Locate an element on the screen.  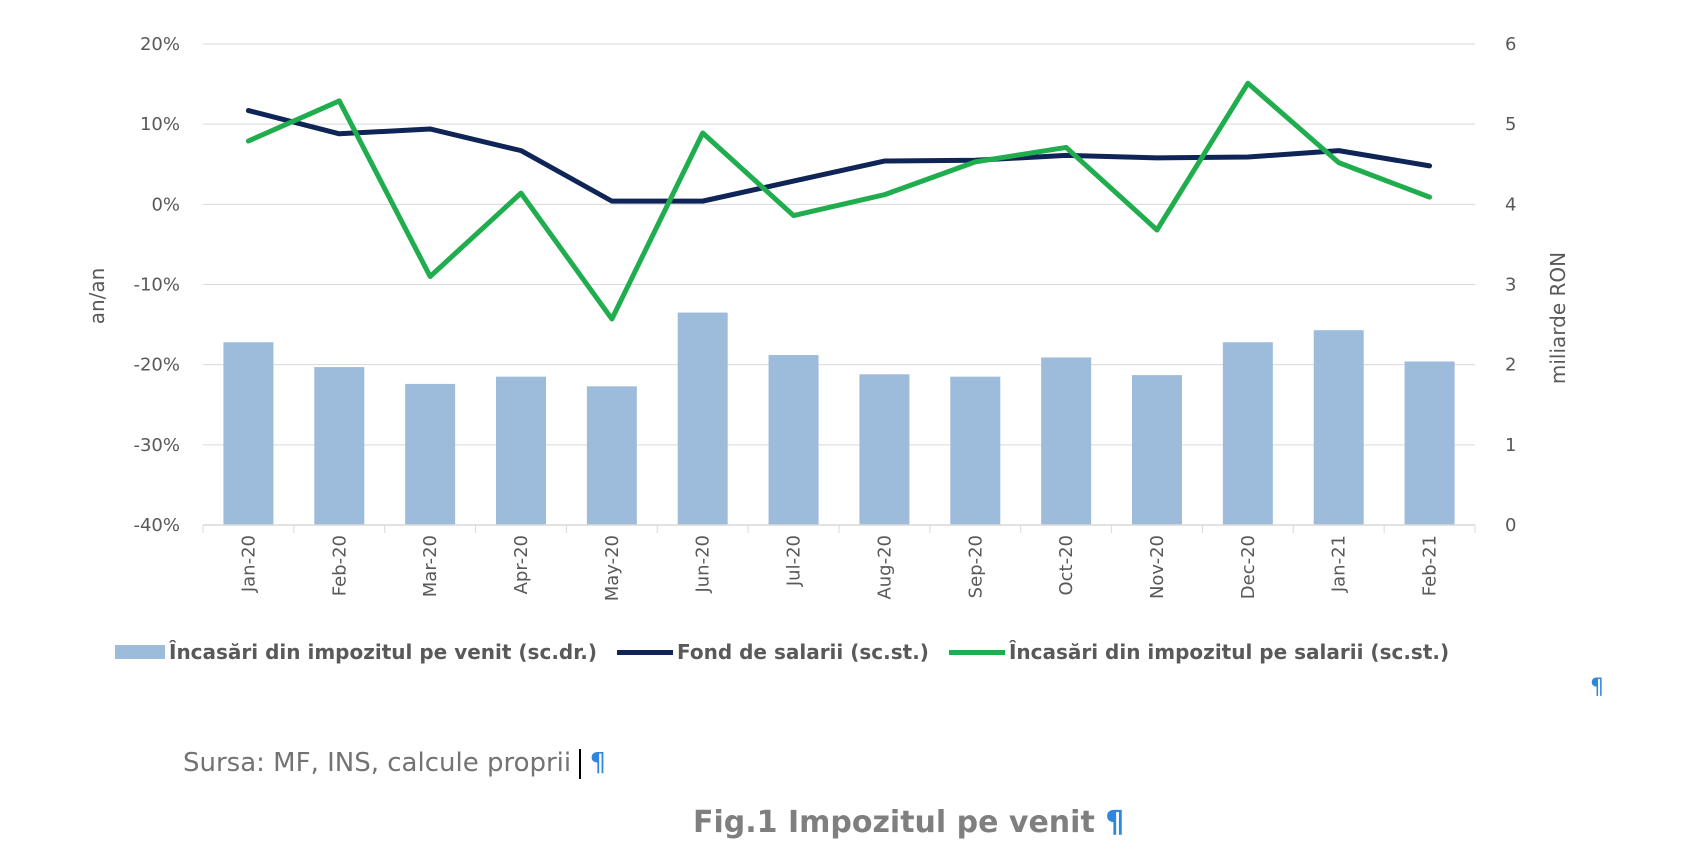
y-left-tick-label: 20% is located at coordinates (160, 44).